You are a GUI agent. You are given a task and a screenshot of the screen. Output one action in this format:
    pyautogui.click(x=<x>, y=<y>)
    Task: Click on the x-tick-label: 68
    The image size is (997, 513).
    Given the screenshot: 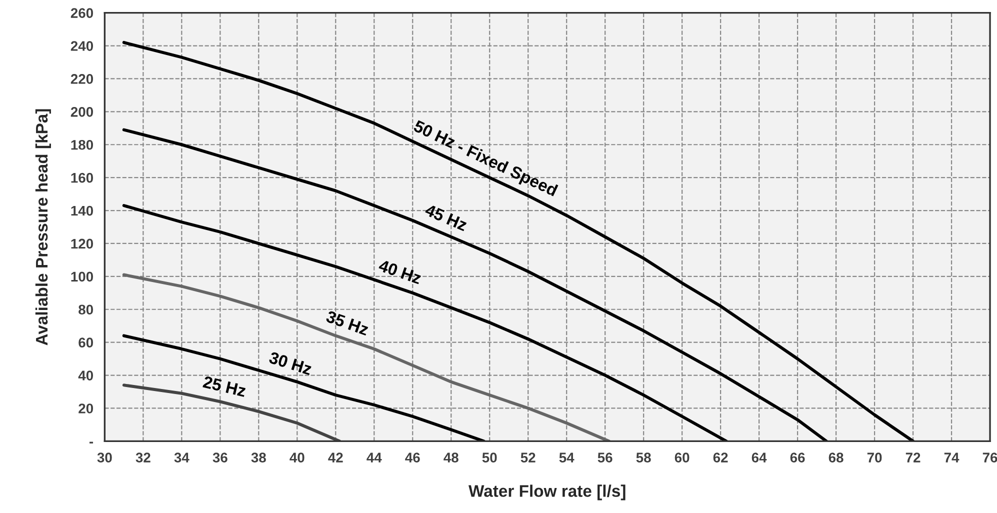 What is the action you would take?
    pyautogui.click(x=836, y=457)
    